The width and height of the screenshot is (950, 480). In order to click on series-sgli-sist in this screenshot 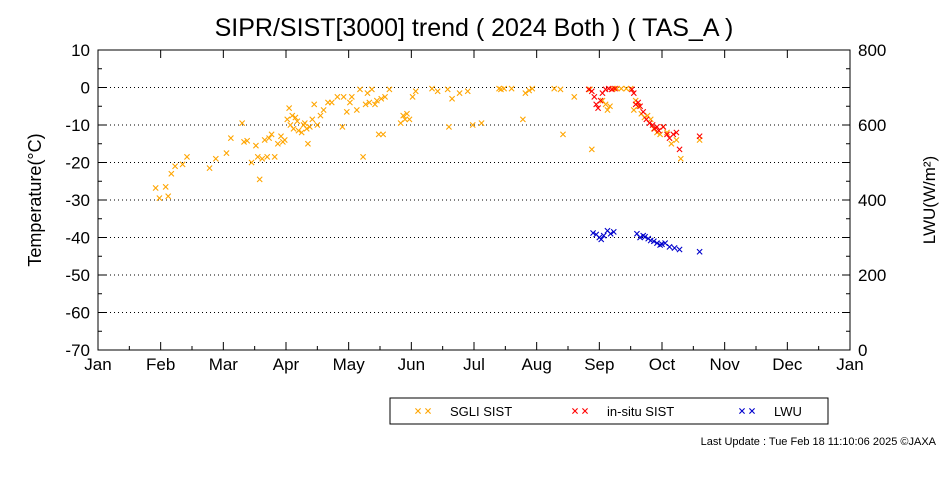, I will do `click(427, 143)`.